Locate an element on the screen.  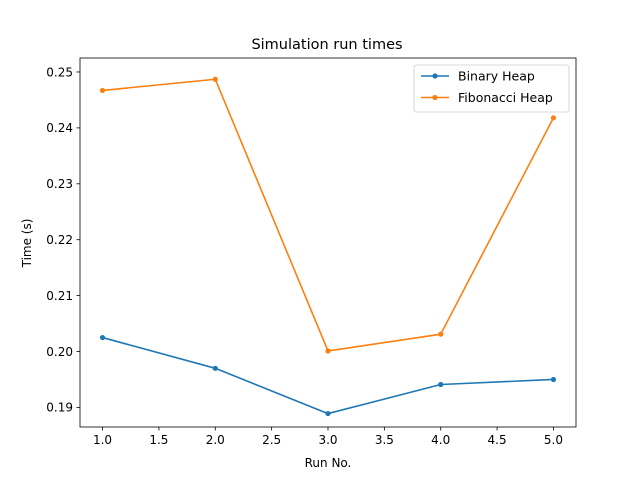
y-tick-label: 0.20 is located at coordinates (59, 352).